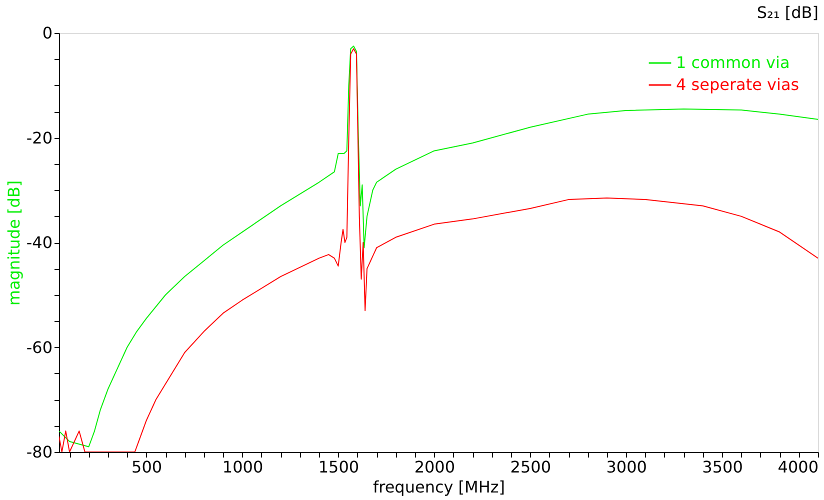 This screenshot has width=824, height=500. What do you see at coordinates (243, 467) in the screenshot?
I see `x-tick-label: 1000` at bounding box center [243, 467].